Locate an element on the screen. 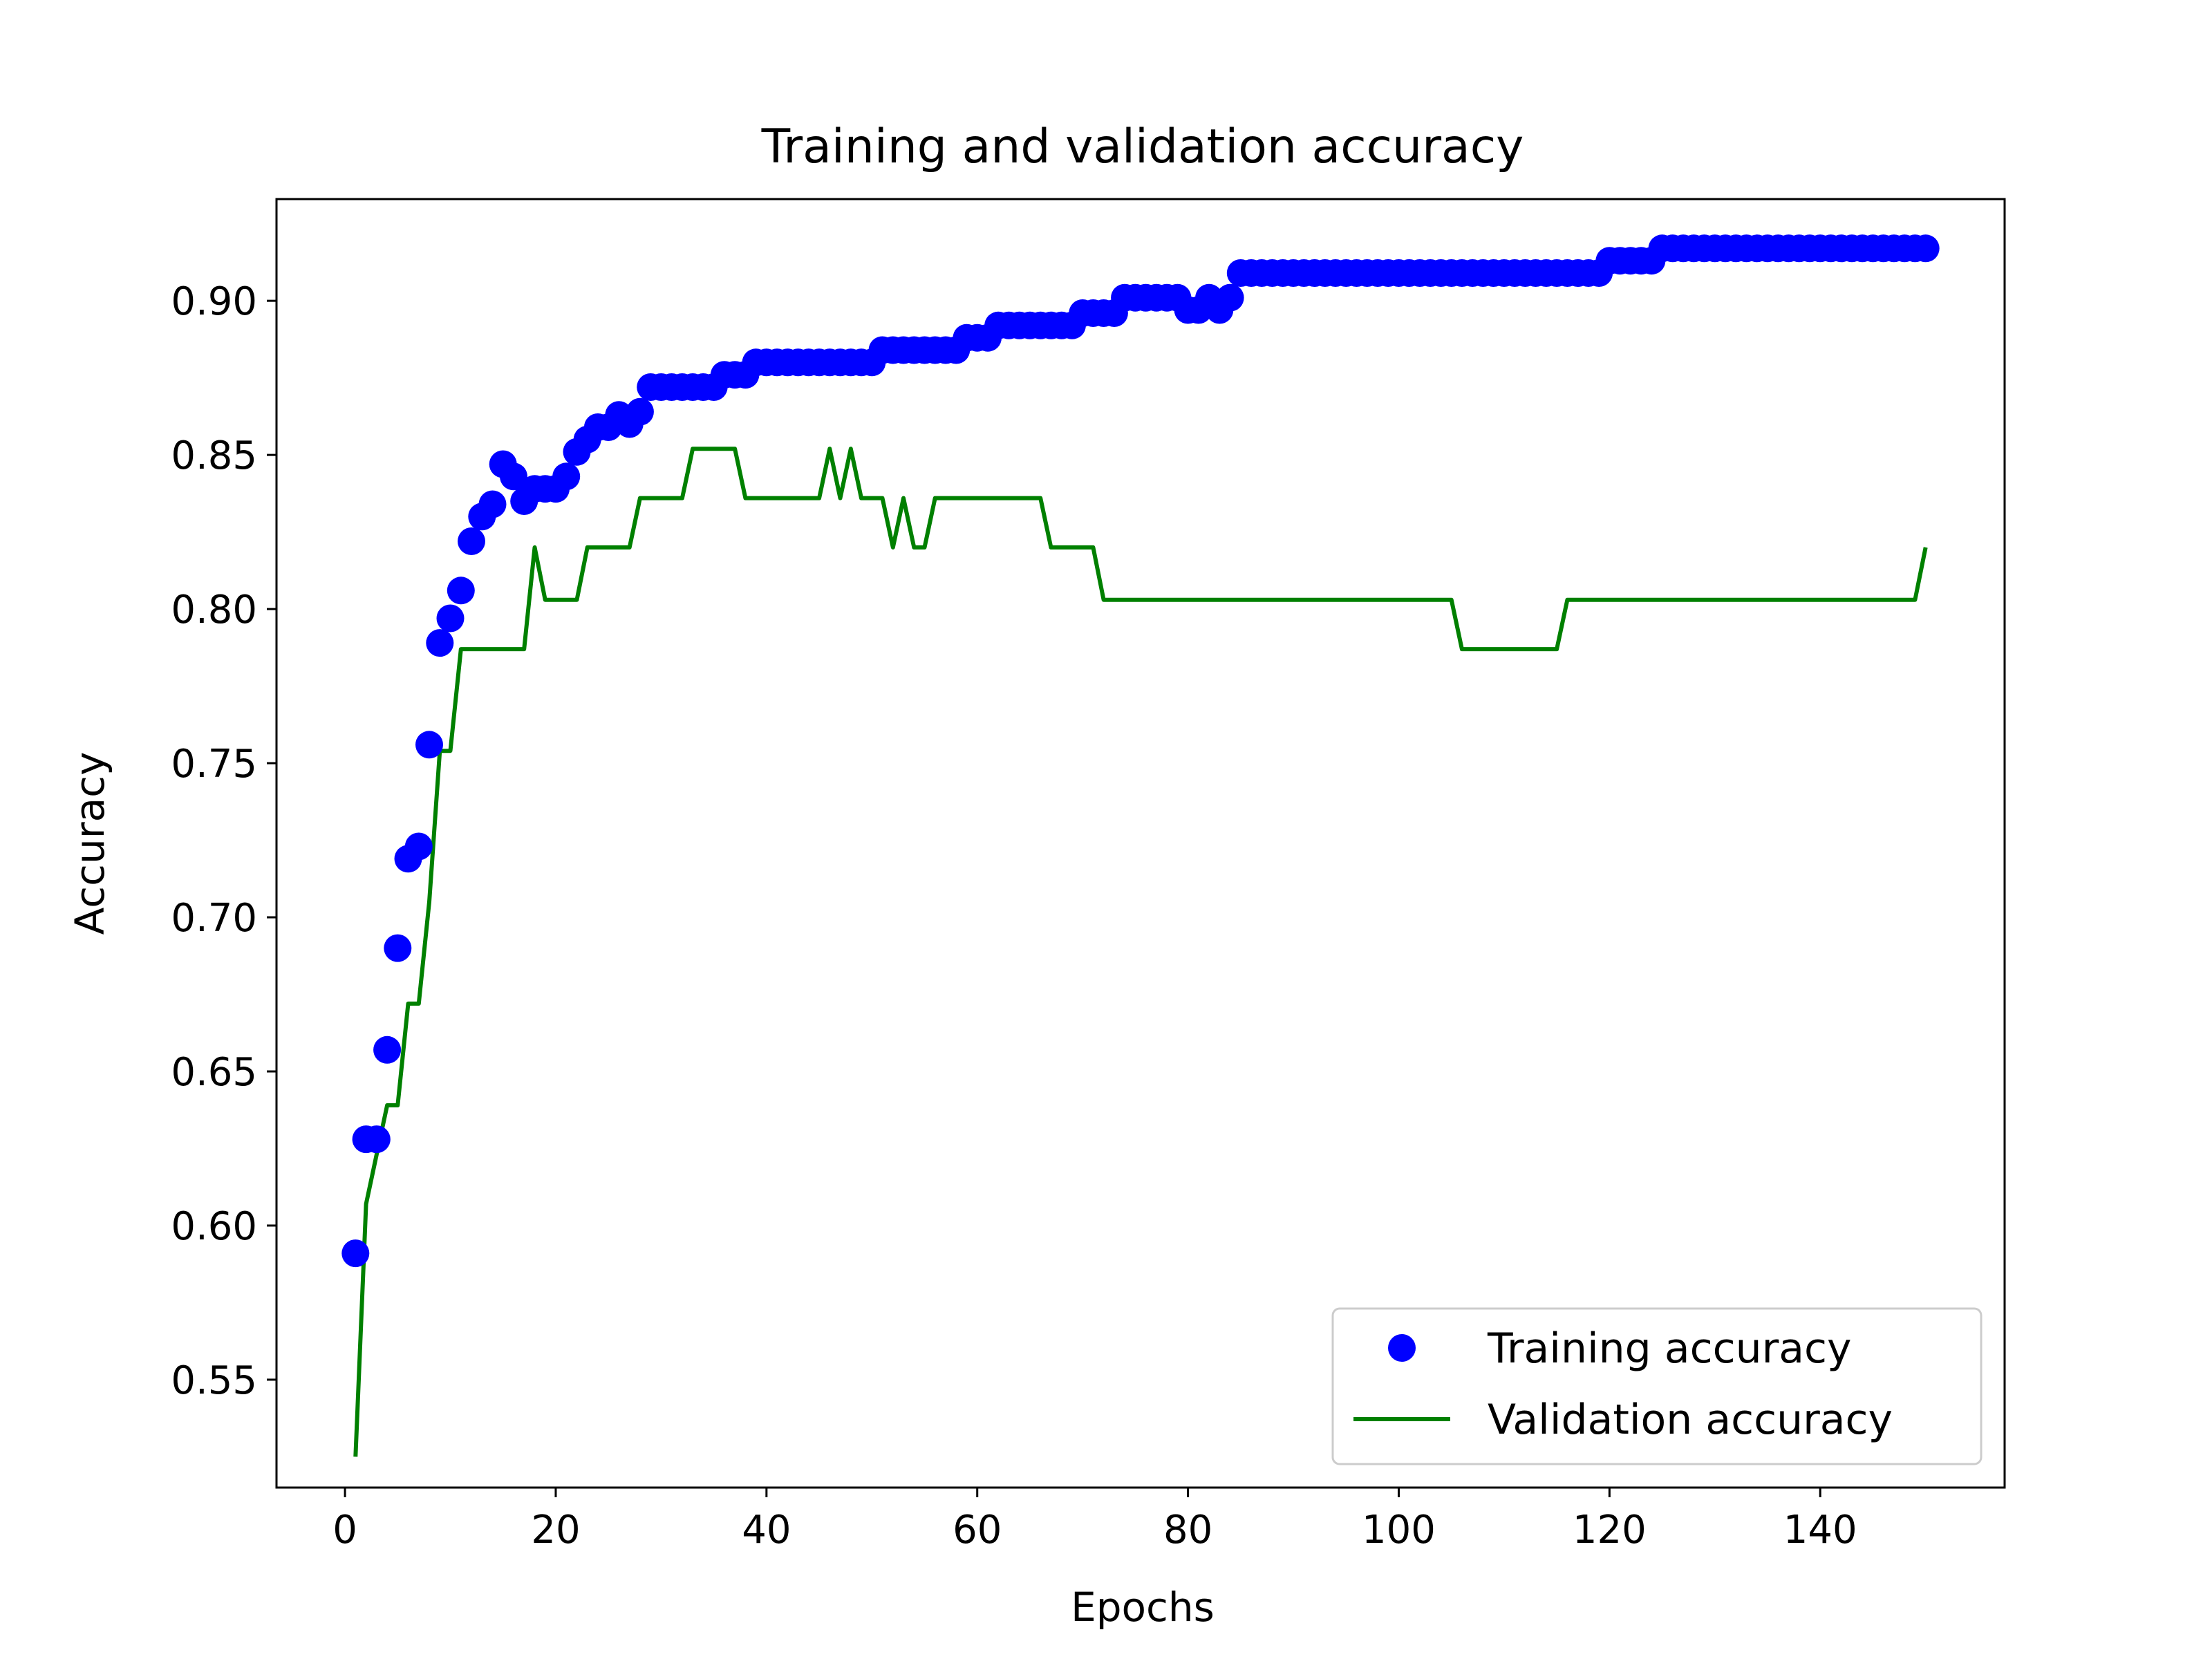 The width and height of the screenshot is (2212, 1659). legend-box is located at coordinates (1657, 1386).